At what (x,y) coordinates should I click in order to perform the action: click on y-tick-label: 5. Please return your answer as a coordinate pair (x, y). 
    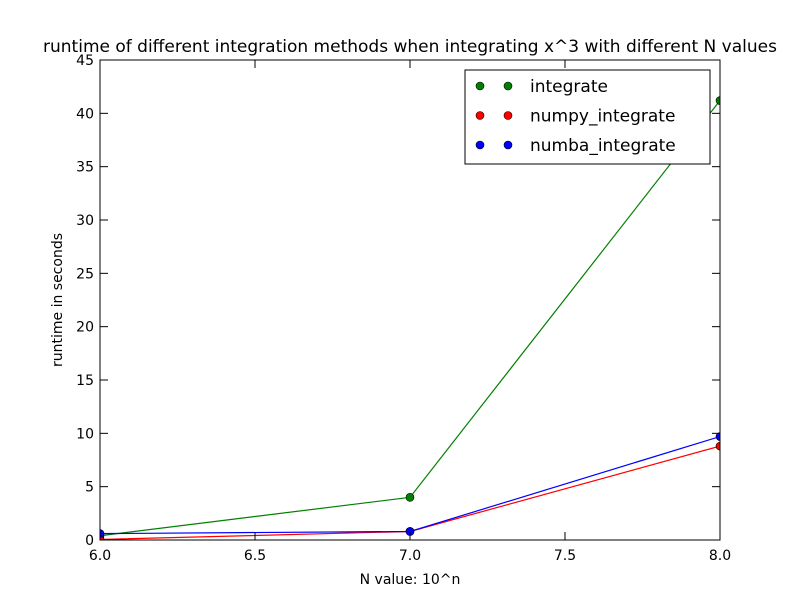
    Looking at the image, I should click on (89, 488).